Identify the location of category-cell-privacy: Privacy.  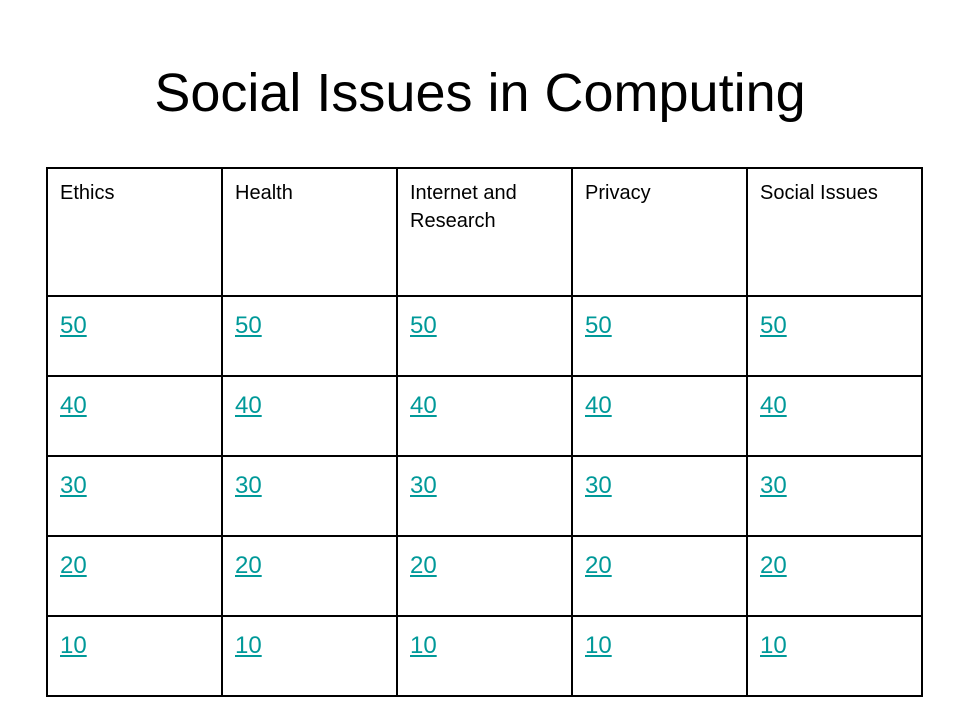
(659, 232).